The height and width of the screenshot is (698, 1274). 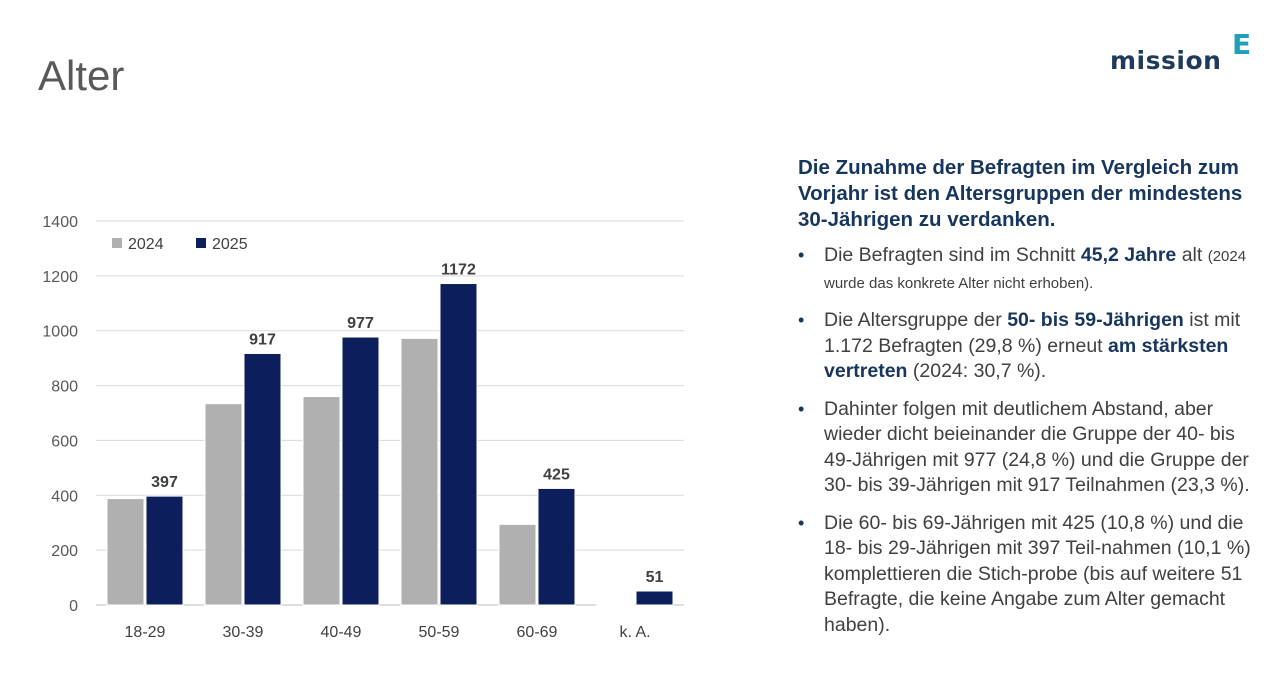 I want to click on data-label: 51, so click(x=655, y=577).